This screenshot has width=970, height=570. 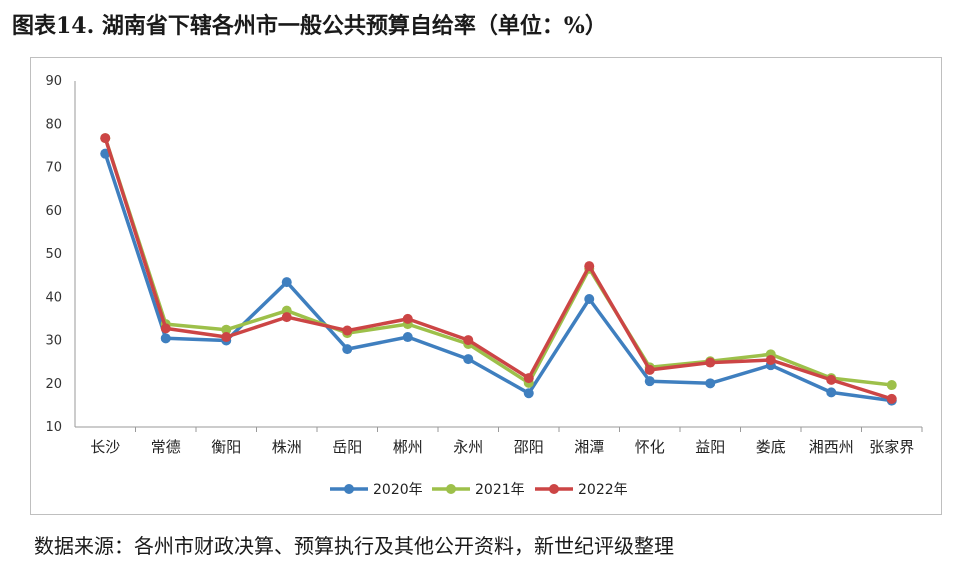 What do you see at coordinates (53, 168) in the screenshot?
I see `y-tick-label: 70` at bounding box center [53, 168].